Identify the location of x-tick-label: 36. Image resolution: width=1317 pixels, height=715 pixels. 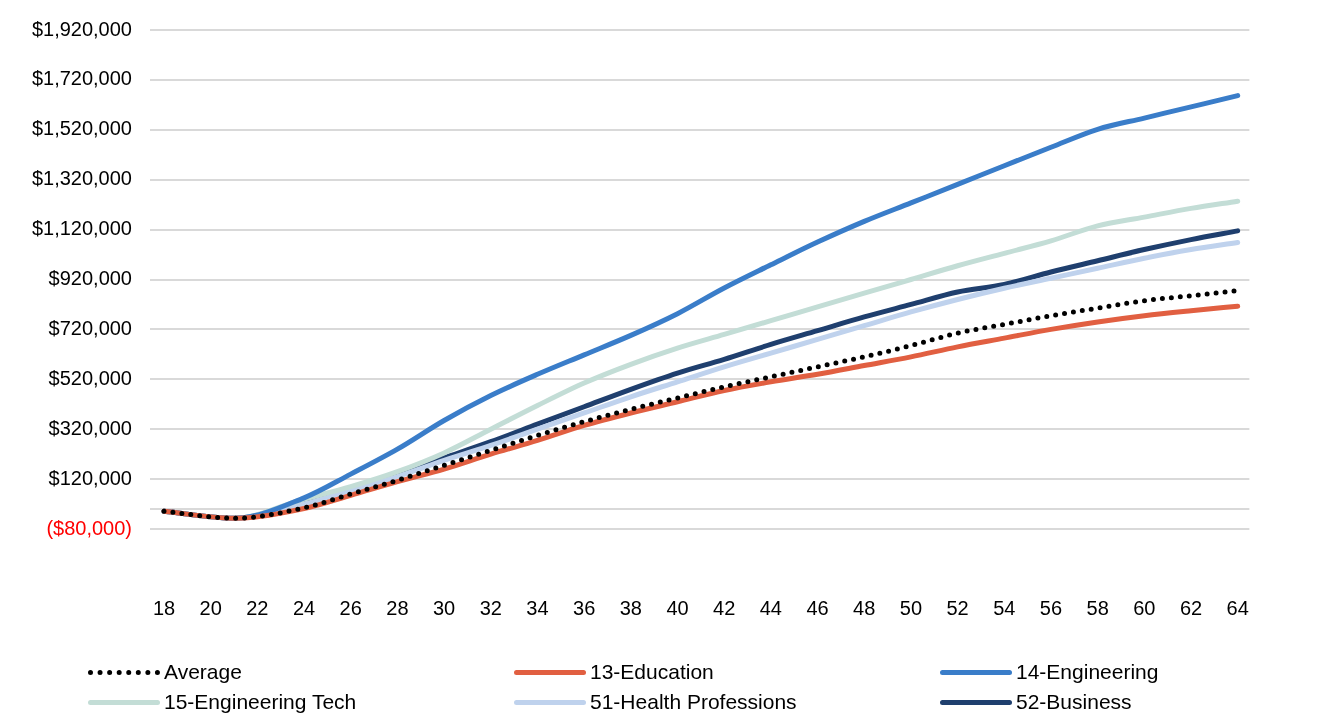
(584, 607).